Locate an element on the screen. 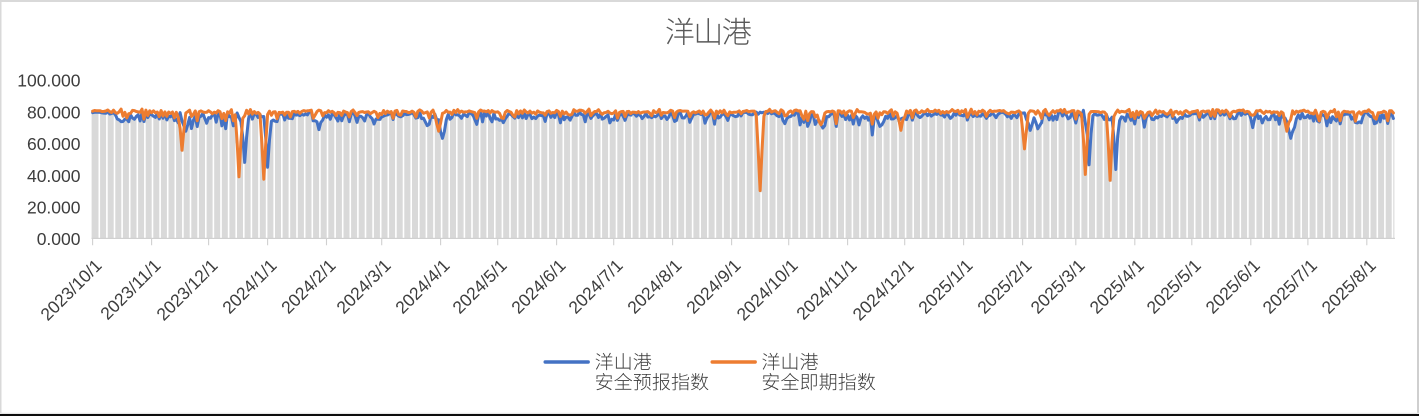  svg-text: 0.000 is located at coordinates (59, 239).